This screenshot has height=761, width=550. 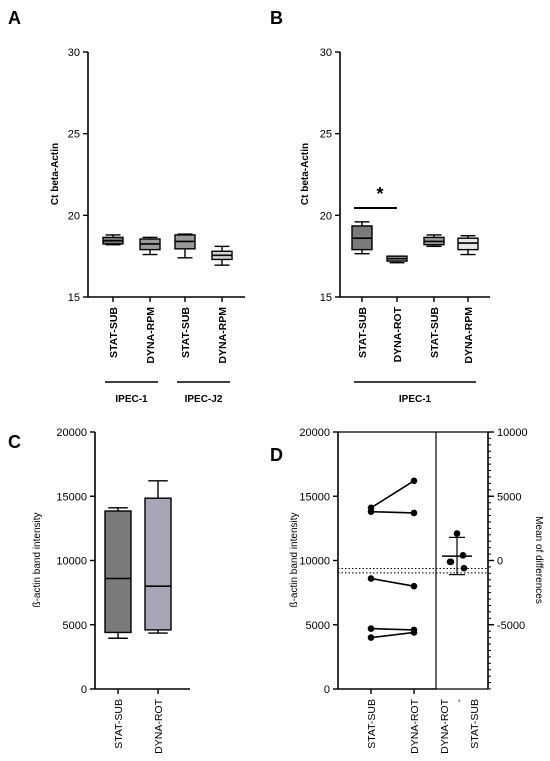 I want to click on panel-d-right-tick-label: 10000, so click(x=512, y=433).